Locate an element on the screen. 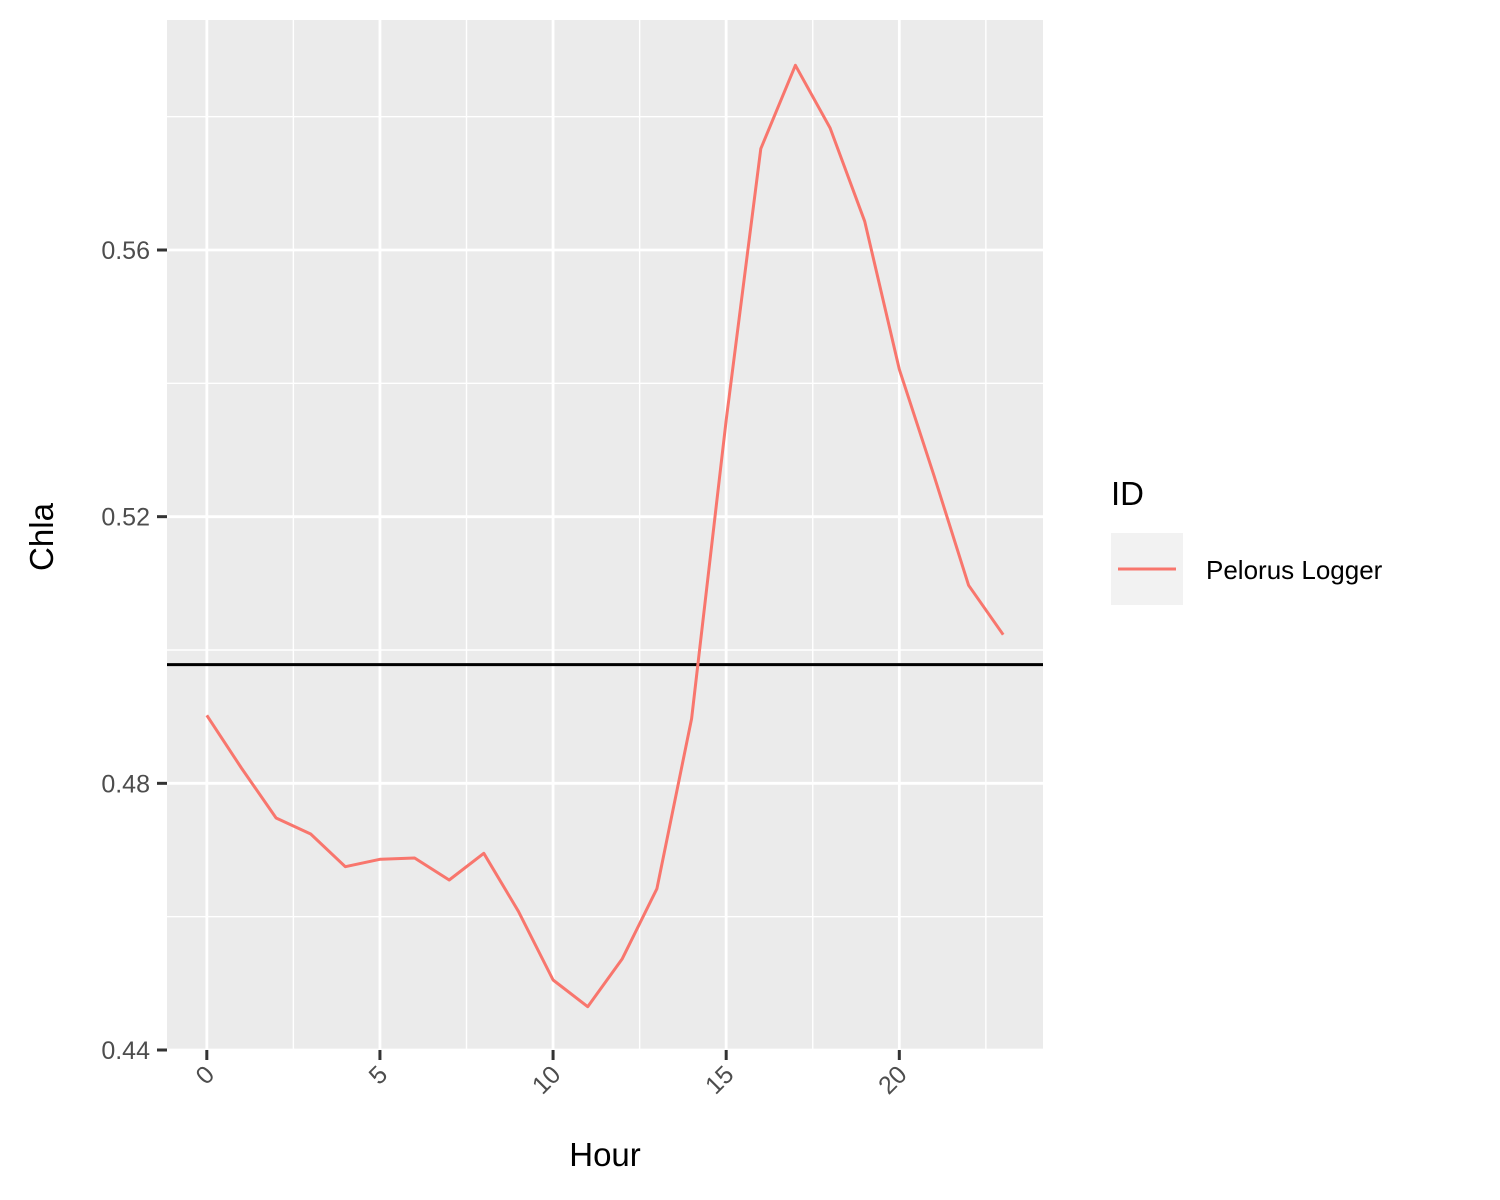 The width and height of the screenshot is (1500, 1200). x-tick-label: 15 is located at coordinates (719, 1079).